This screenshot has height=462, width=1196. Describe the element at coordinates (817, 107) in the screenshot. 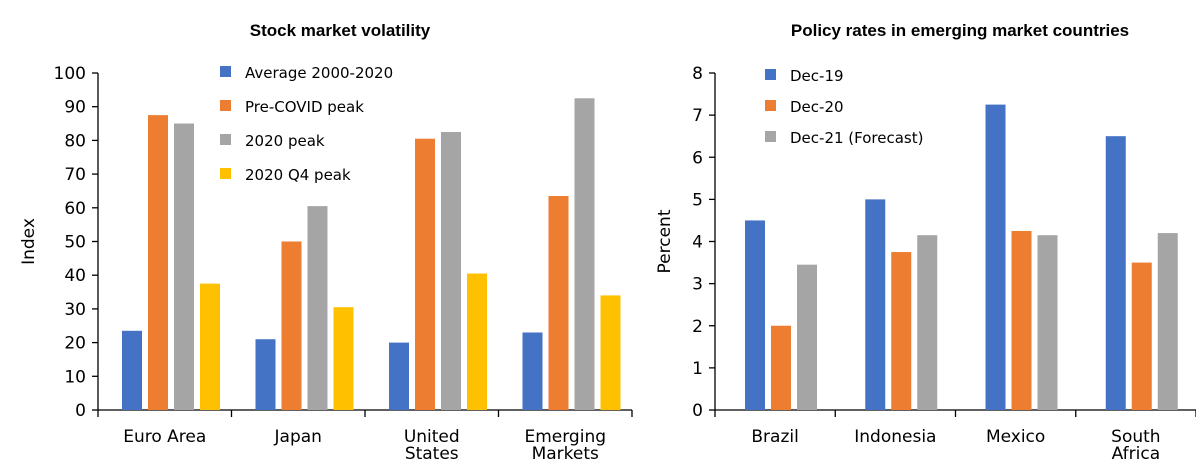

I see `legend-label: Dec-20` at that location.